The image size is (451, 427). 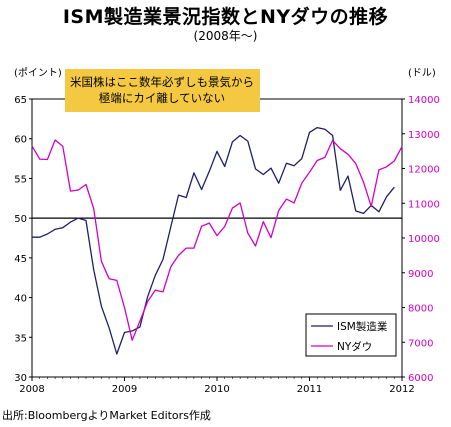 What do you see at coordinates (424, 135) in the screenshot?
I see `right-axis-tick-label: 13000` at bounding box center [424, 135].